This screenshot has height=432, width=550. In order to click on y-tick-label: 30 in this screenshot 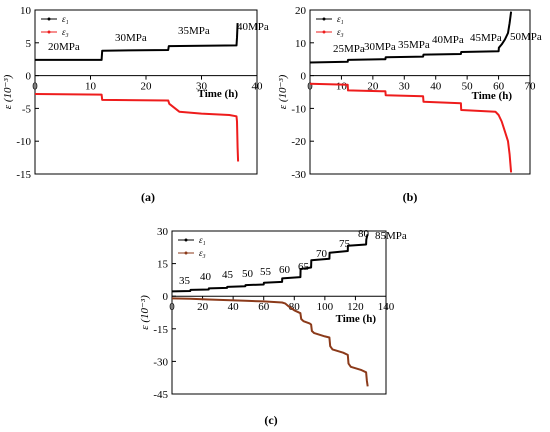, I will do `click(163, 232)`.